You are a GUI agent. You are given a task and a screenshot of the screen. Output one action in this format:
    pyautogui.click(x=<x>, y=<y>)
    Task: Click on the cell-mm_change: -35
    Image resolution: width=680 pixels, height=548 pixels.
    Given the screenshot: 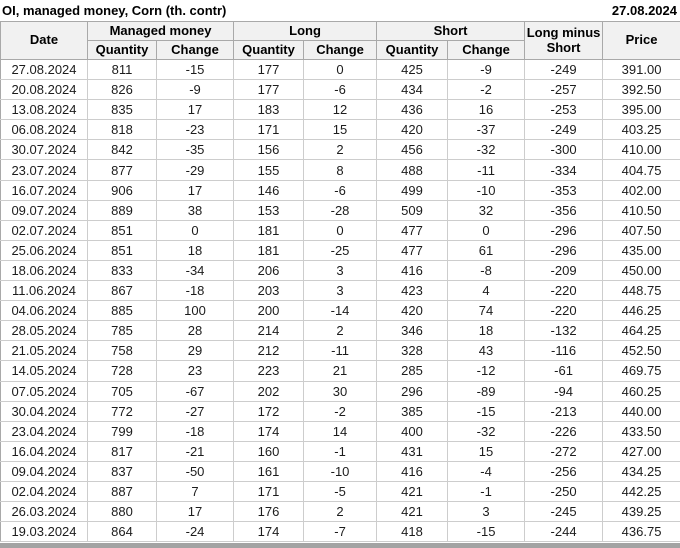 What is the action you would take?
    pyautogui.click(x=195, y=150)
    